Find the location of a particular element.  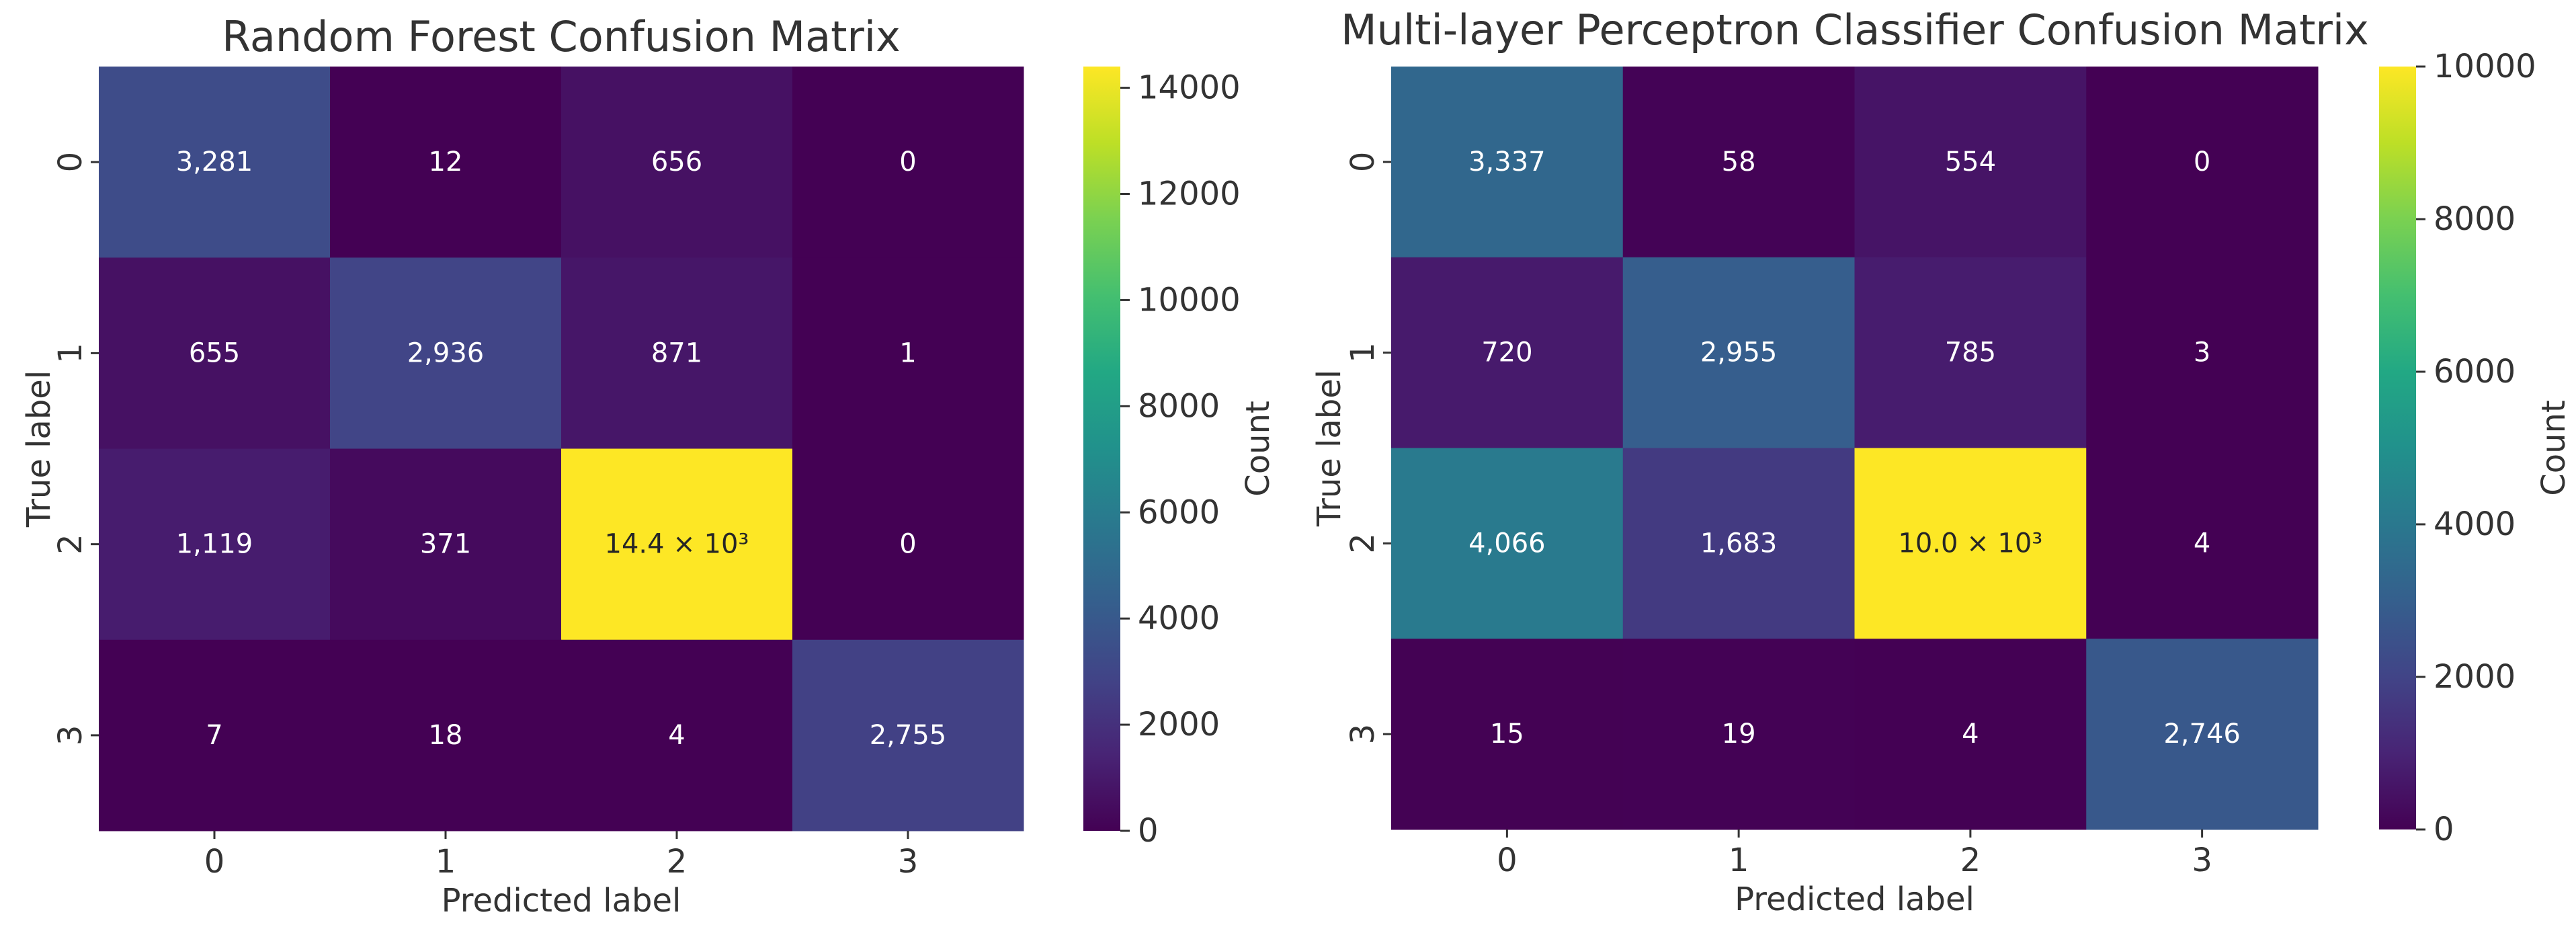

cell-value-label: 1,683 is located at coordinates (1739, 543).